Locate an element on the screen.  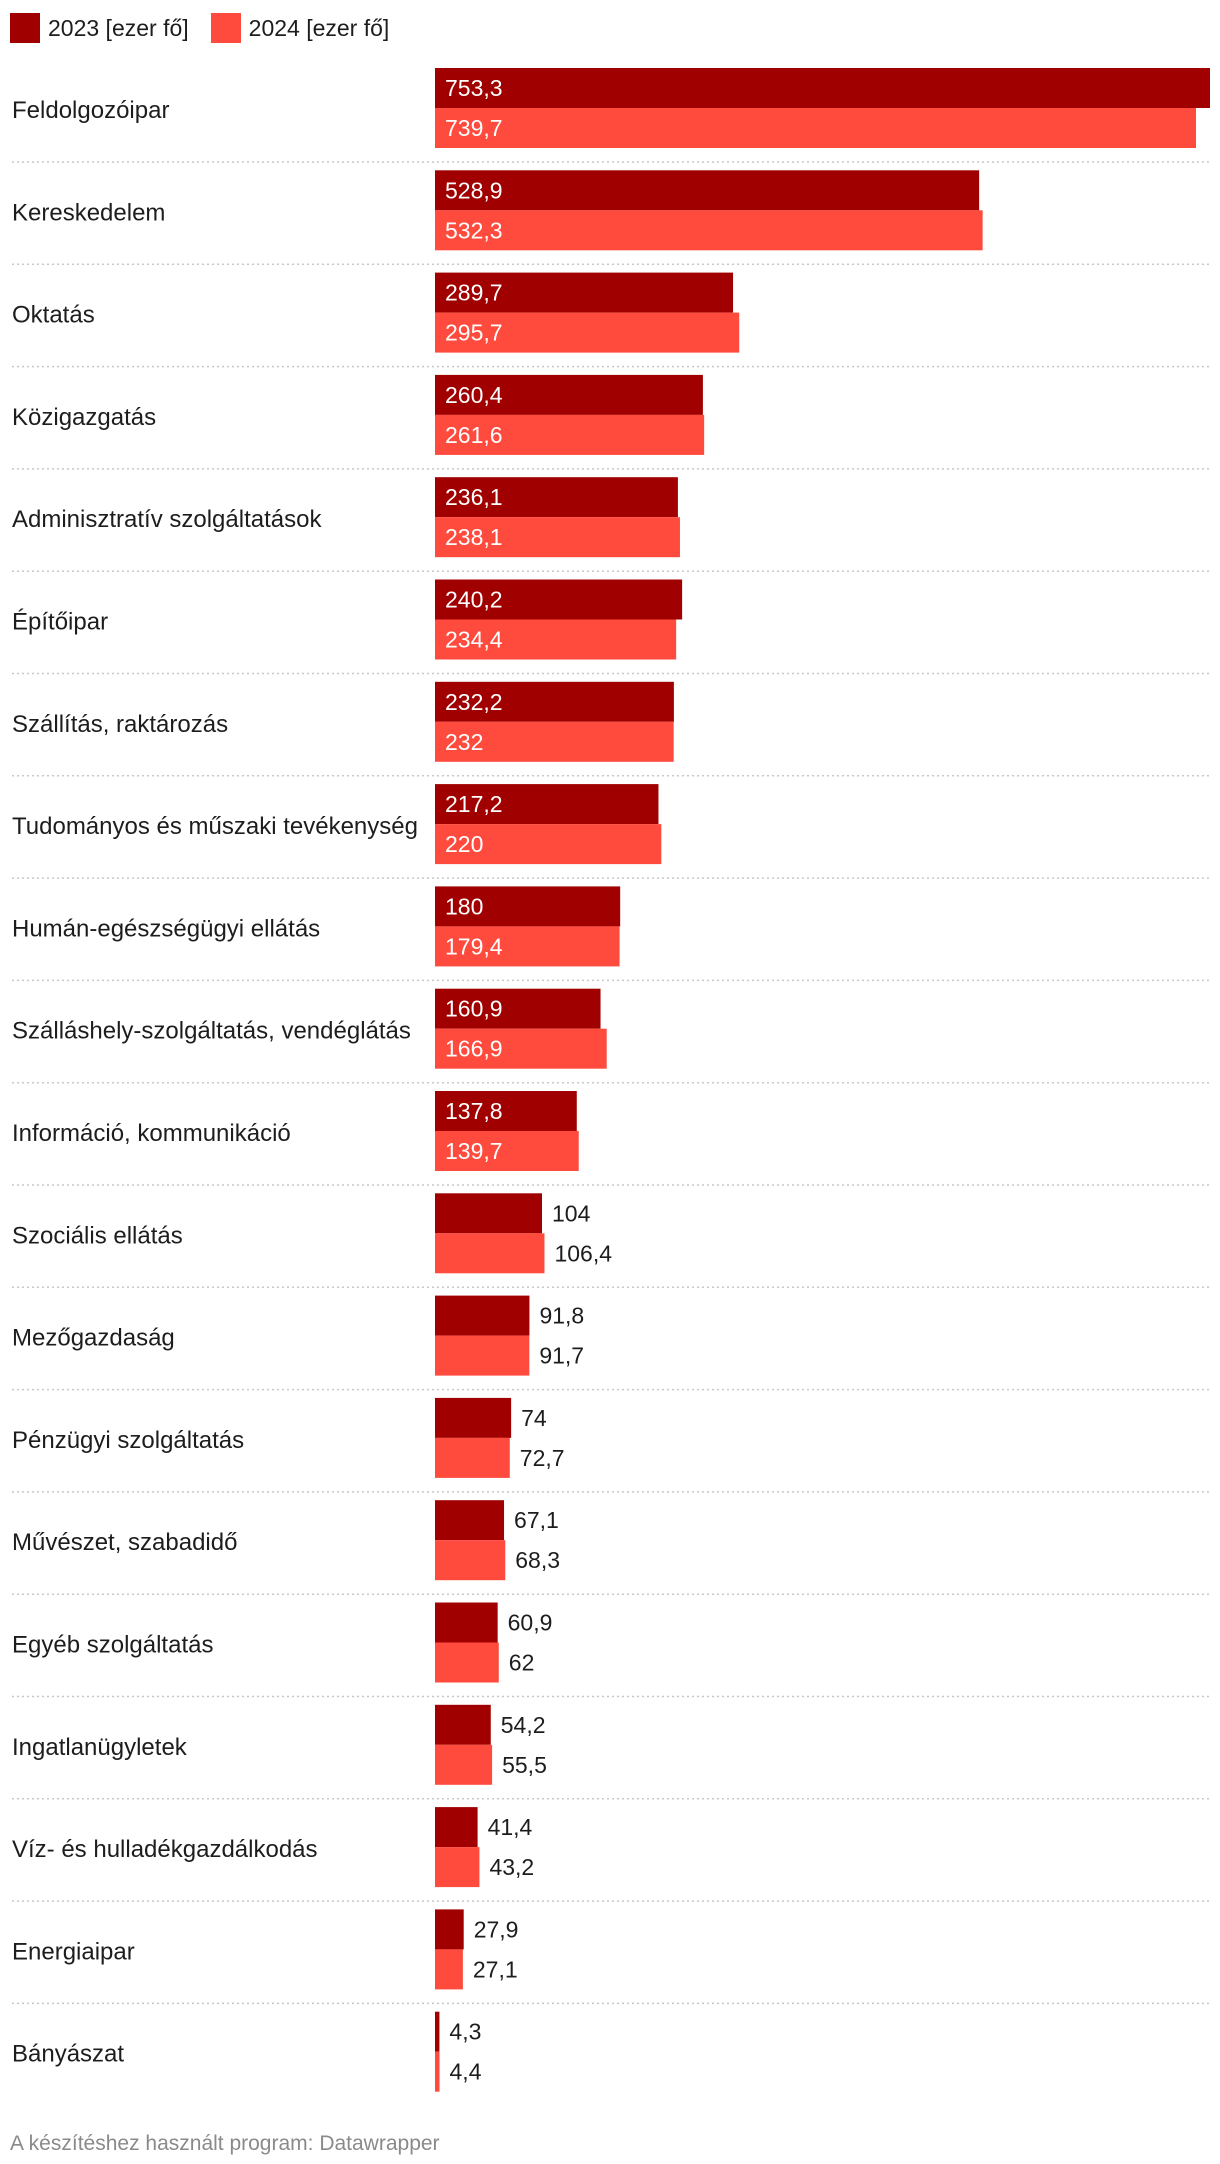
value-label-2024: 238,1 is located at coordinates (474, 537).